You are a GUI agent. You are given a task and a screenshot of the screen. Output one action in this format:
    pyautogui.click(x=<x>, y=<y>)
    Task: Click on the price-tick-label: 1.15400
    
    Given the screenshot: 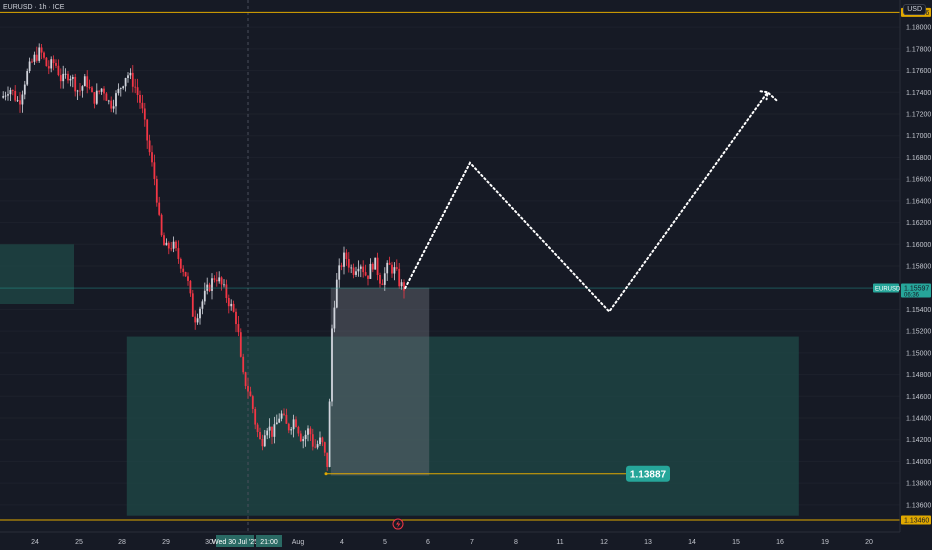 What is the action you would take?
    pyautogui.click(x=918, y=310)
    